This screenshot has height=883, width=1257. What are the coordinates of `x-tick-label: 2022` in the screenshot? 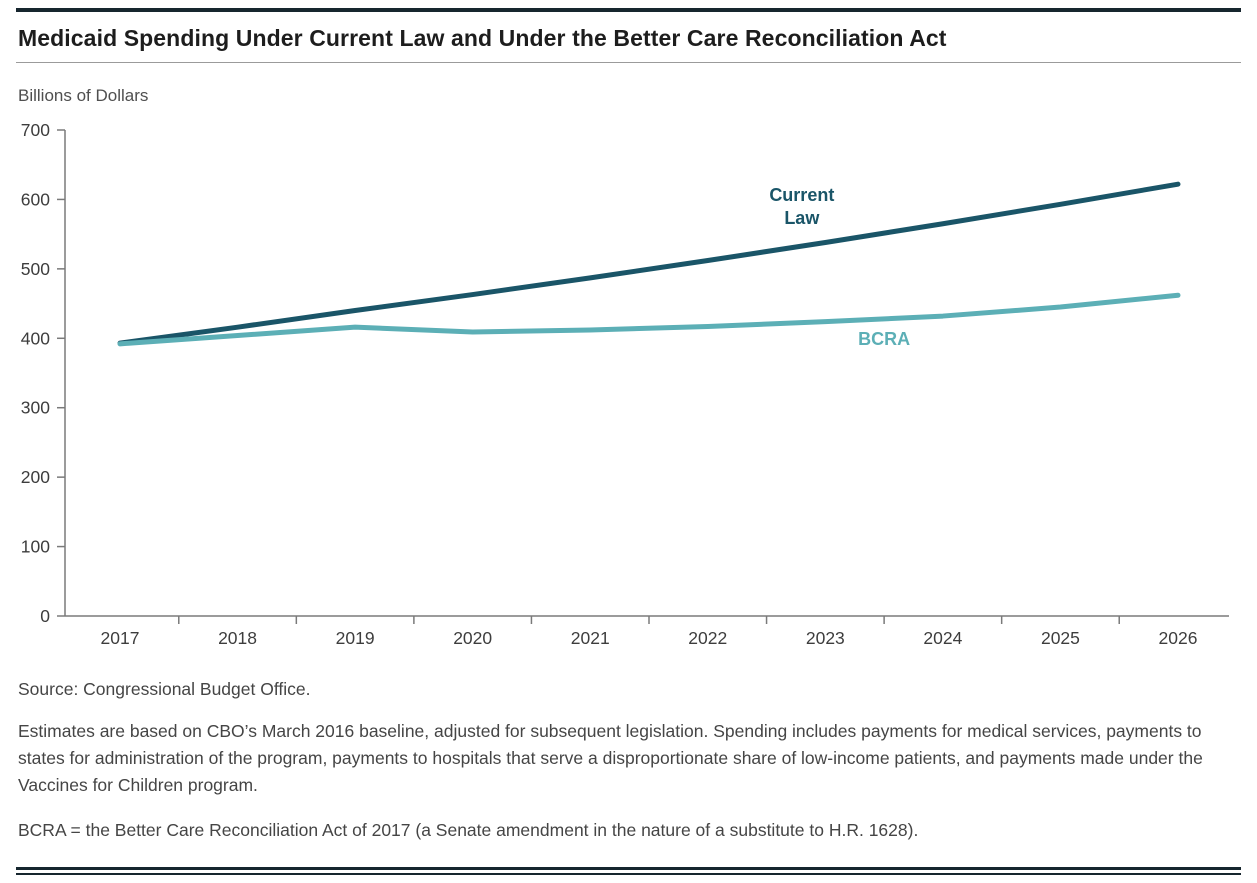 It's located at (707, 638).